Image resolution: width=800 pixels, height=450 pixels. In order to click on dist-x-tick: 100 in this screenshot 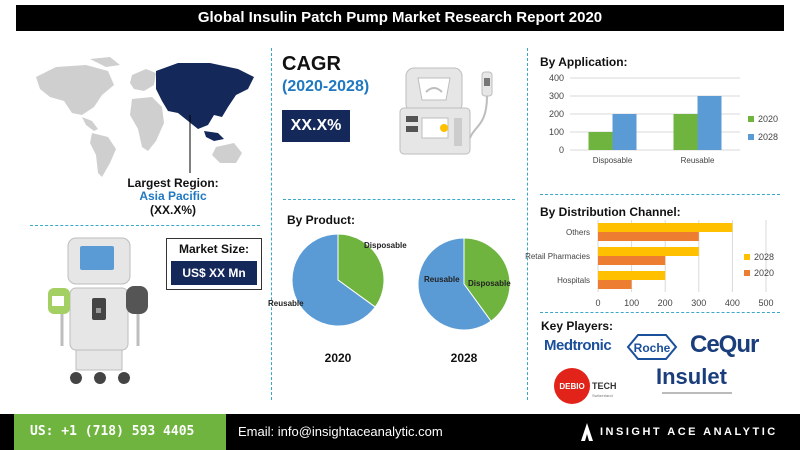, I will do `click(631, 303)`.